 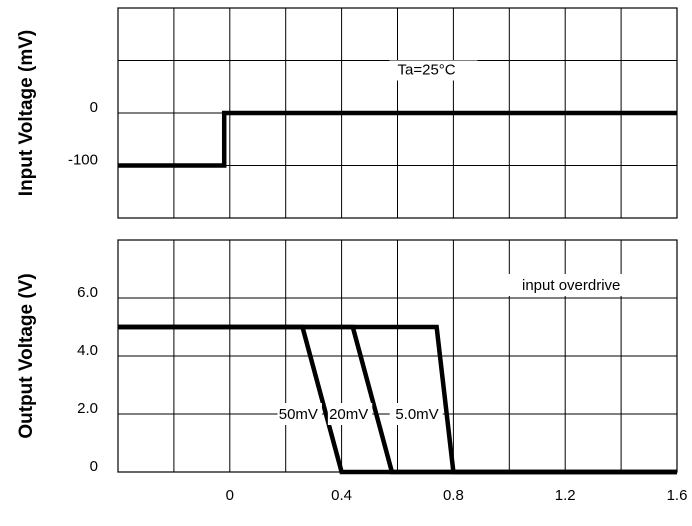 What do you see at coordinates (87, 292) in the screenshot?
I see `y-tick-label: 6.0` at bounding box center [87, 292].